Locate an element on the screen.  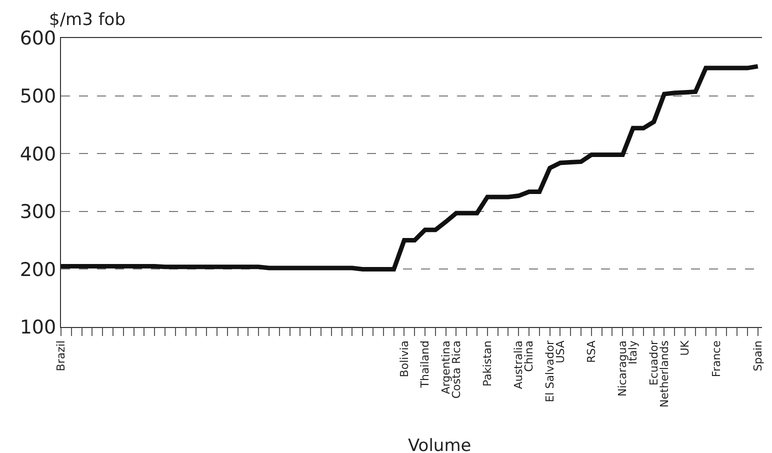
x-axis-title: Volume is located at coordinates (440, 444).